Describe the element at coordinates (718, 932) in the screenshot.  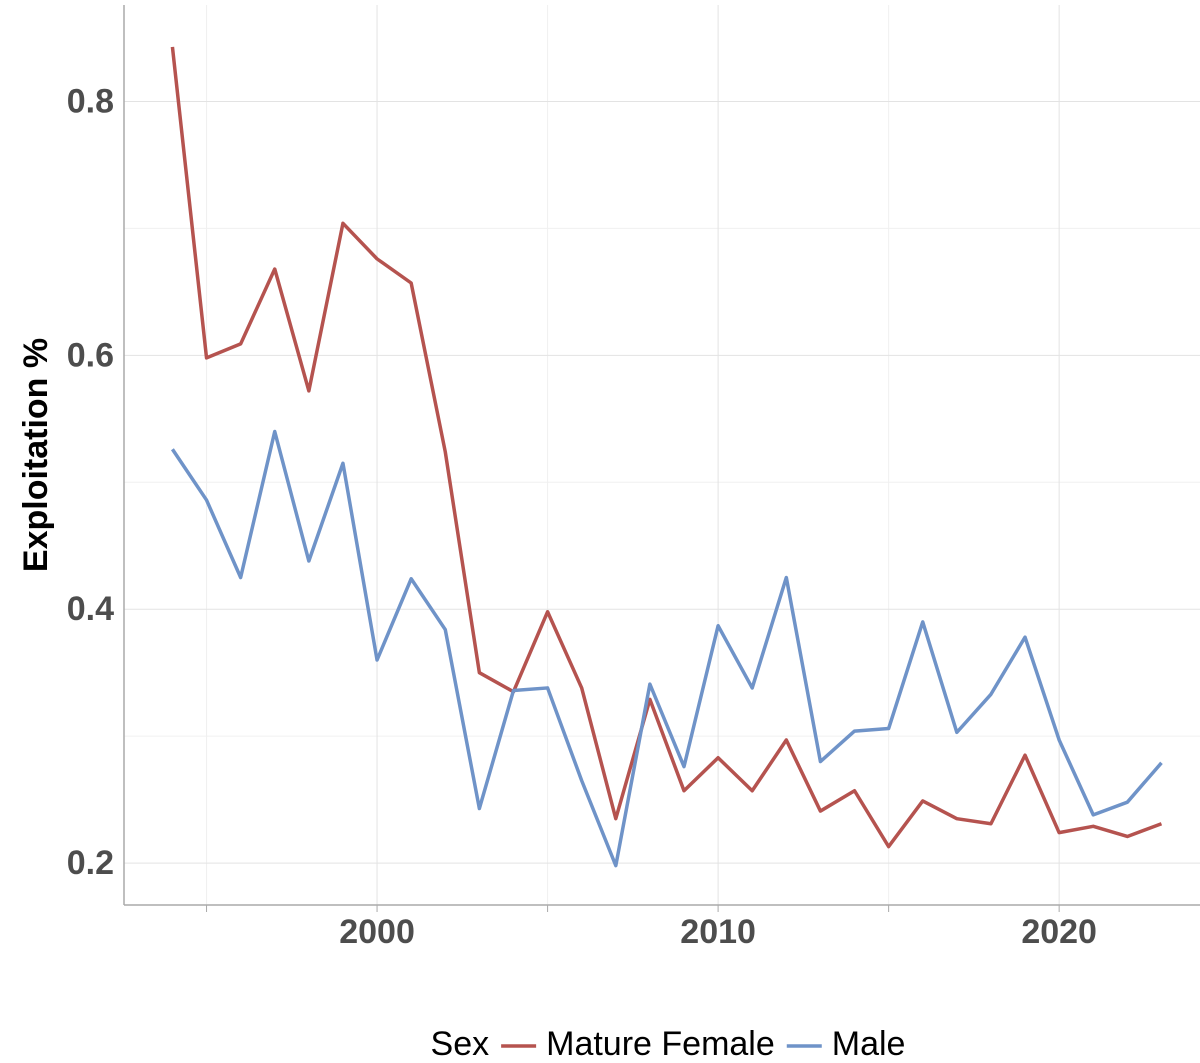
I see `x-tick-label: 2010` at that location.